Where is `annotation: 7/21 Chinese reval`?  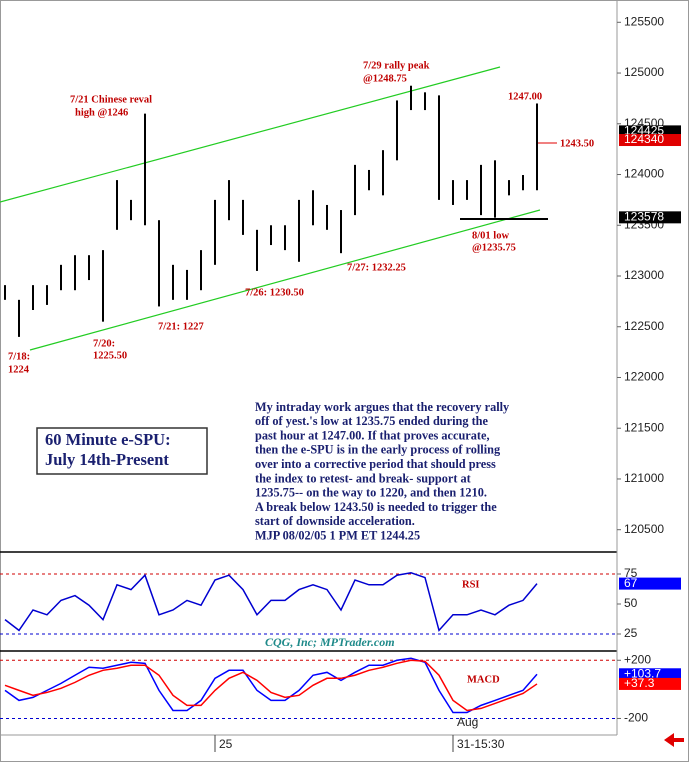 annotation: 7/21 Chinese reval is located at coordinates (111, 99).